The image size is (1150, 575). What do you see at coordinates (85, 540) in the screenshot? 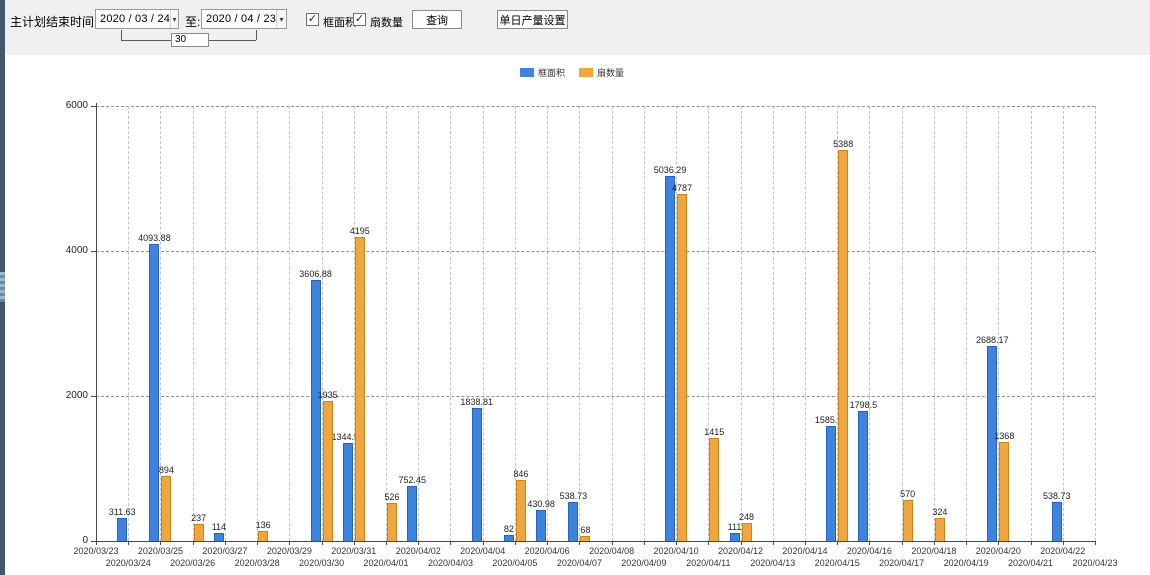
I see `y-axis-label: 0` at bounding box center [85, 540].